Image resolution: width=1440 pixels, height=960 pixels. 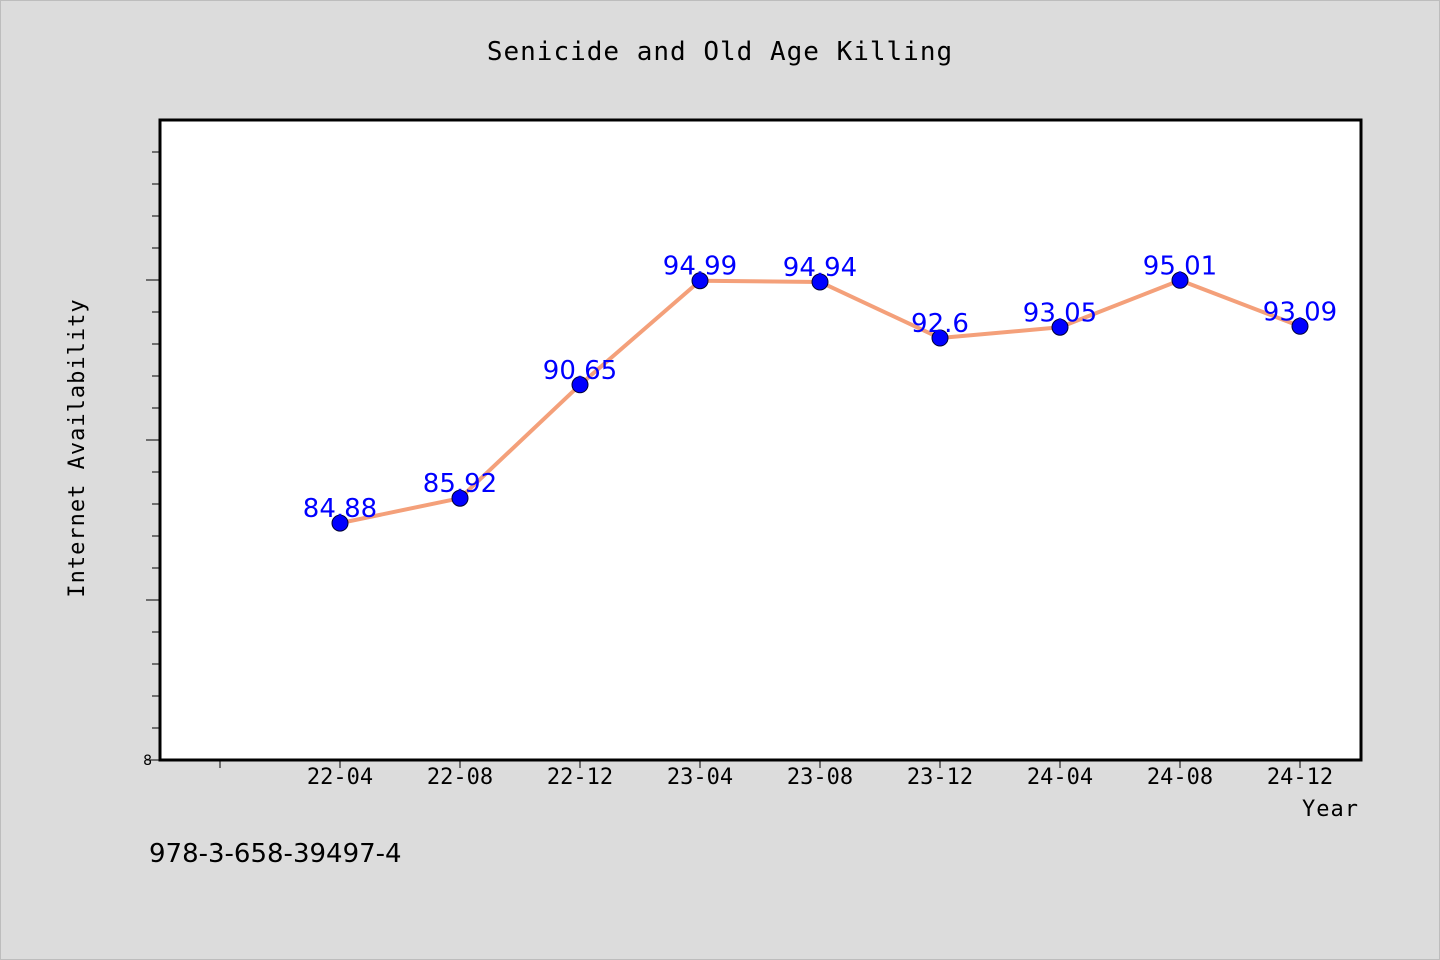 What do you see at coordinates (153, 456) in the screenshot?
I see `y-axis-ticks` at bounding box center [153, 456].